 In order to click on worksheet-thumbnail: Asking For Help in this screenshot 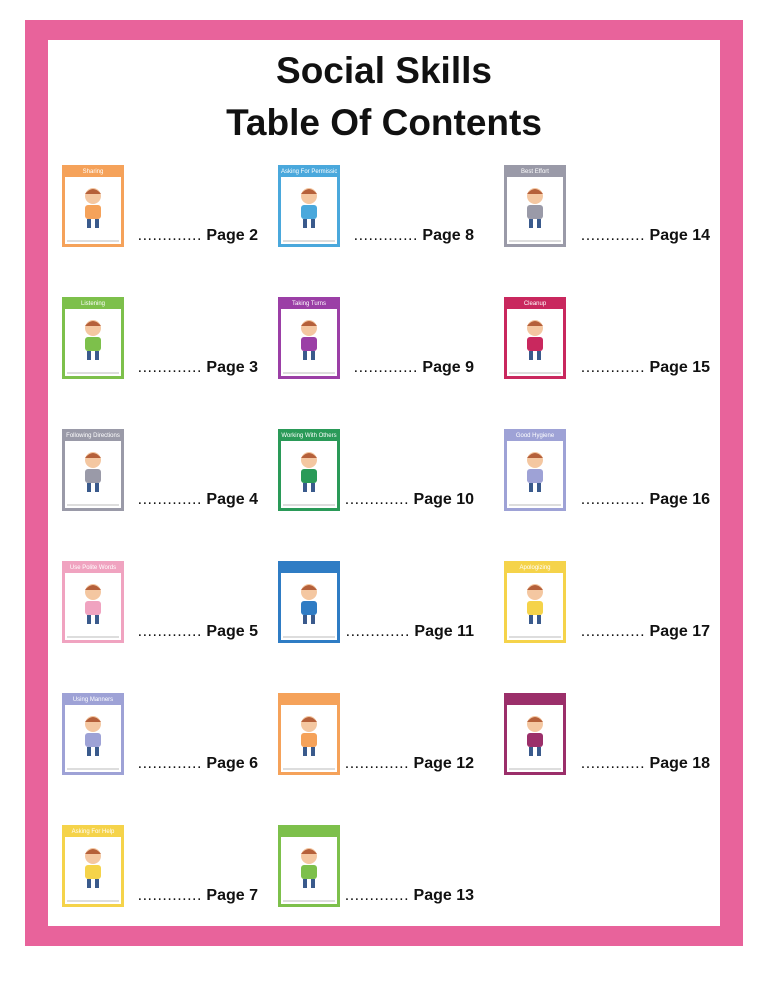, I will do `click(93, 866)`.